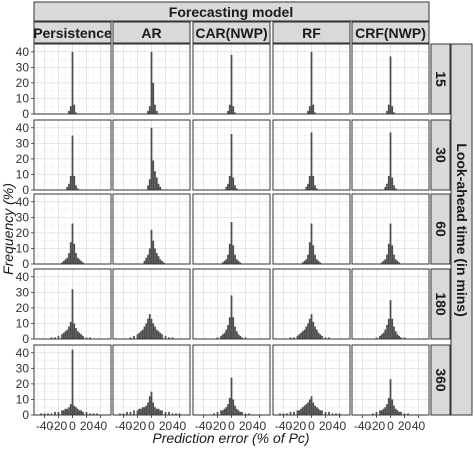 The width and height of the screenshot is (474, 450). I want to click on x-tick-label: 20, so click(326, 426).